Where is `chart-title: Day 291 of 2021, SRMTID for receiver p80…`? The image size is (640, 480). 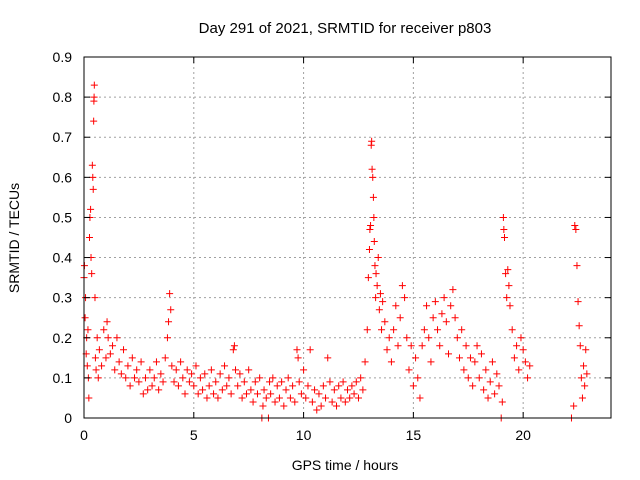 chart-title: Day 291 of 2021, SRMTID for receiver p80… is located at coordinates (345, 28).